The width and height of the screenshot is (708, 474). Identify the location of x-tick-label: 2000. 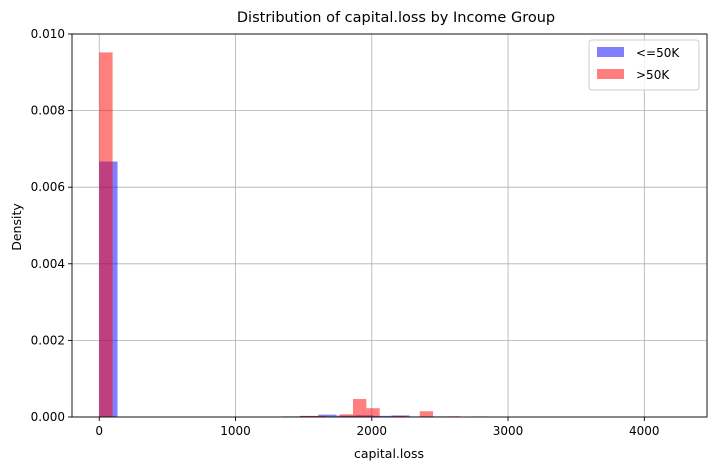
(372, 431).